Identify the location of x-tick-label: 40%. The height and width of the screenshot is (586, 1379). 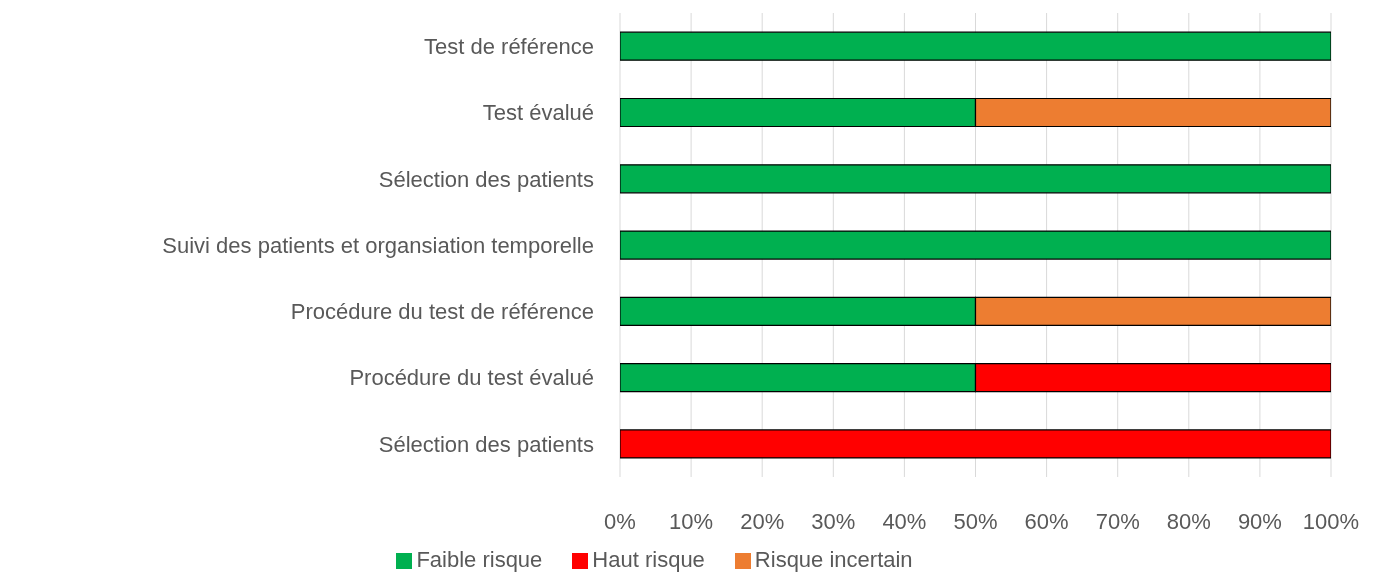
(904, 521).